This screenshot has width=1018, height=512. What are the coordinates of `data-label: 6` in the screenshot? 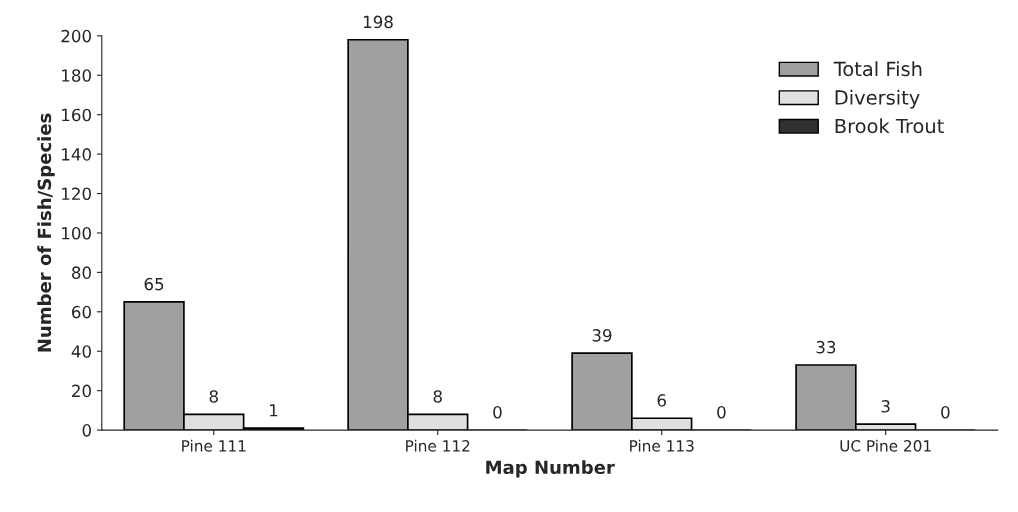 It's located at (661, 400).